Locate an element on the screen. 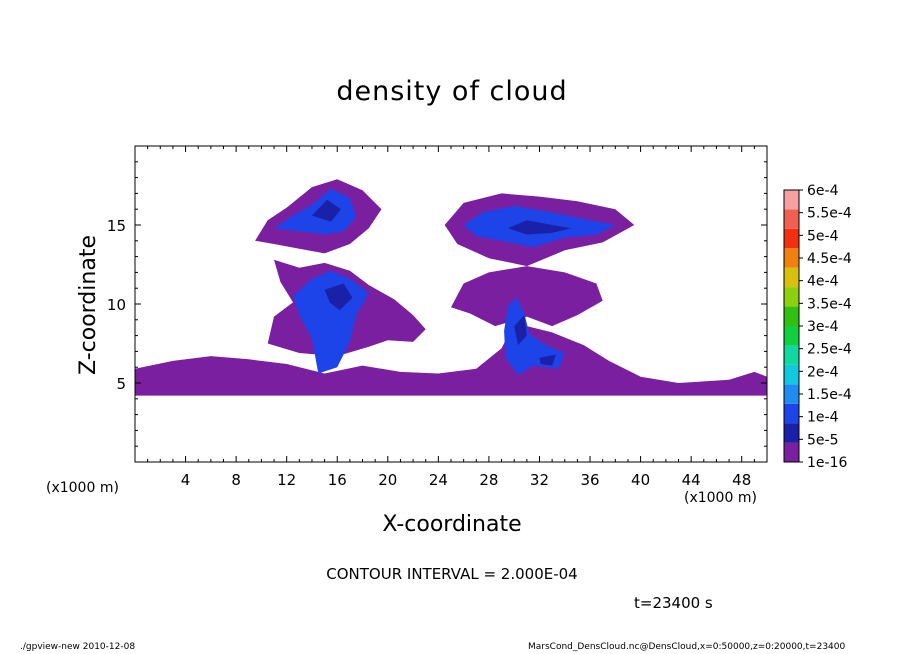 This screenshot has width=904, height=654. x-tick-label: 24 is located at coordinates (438, 480).